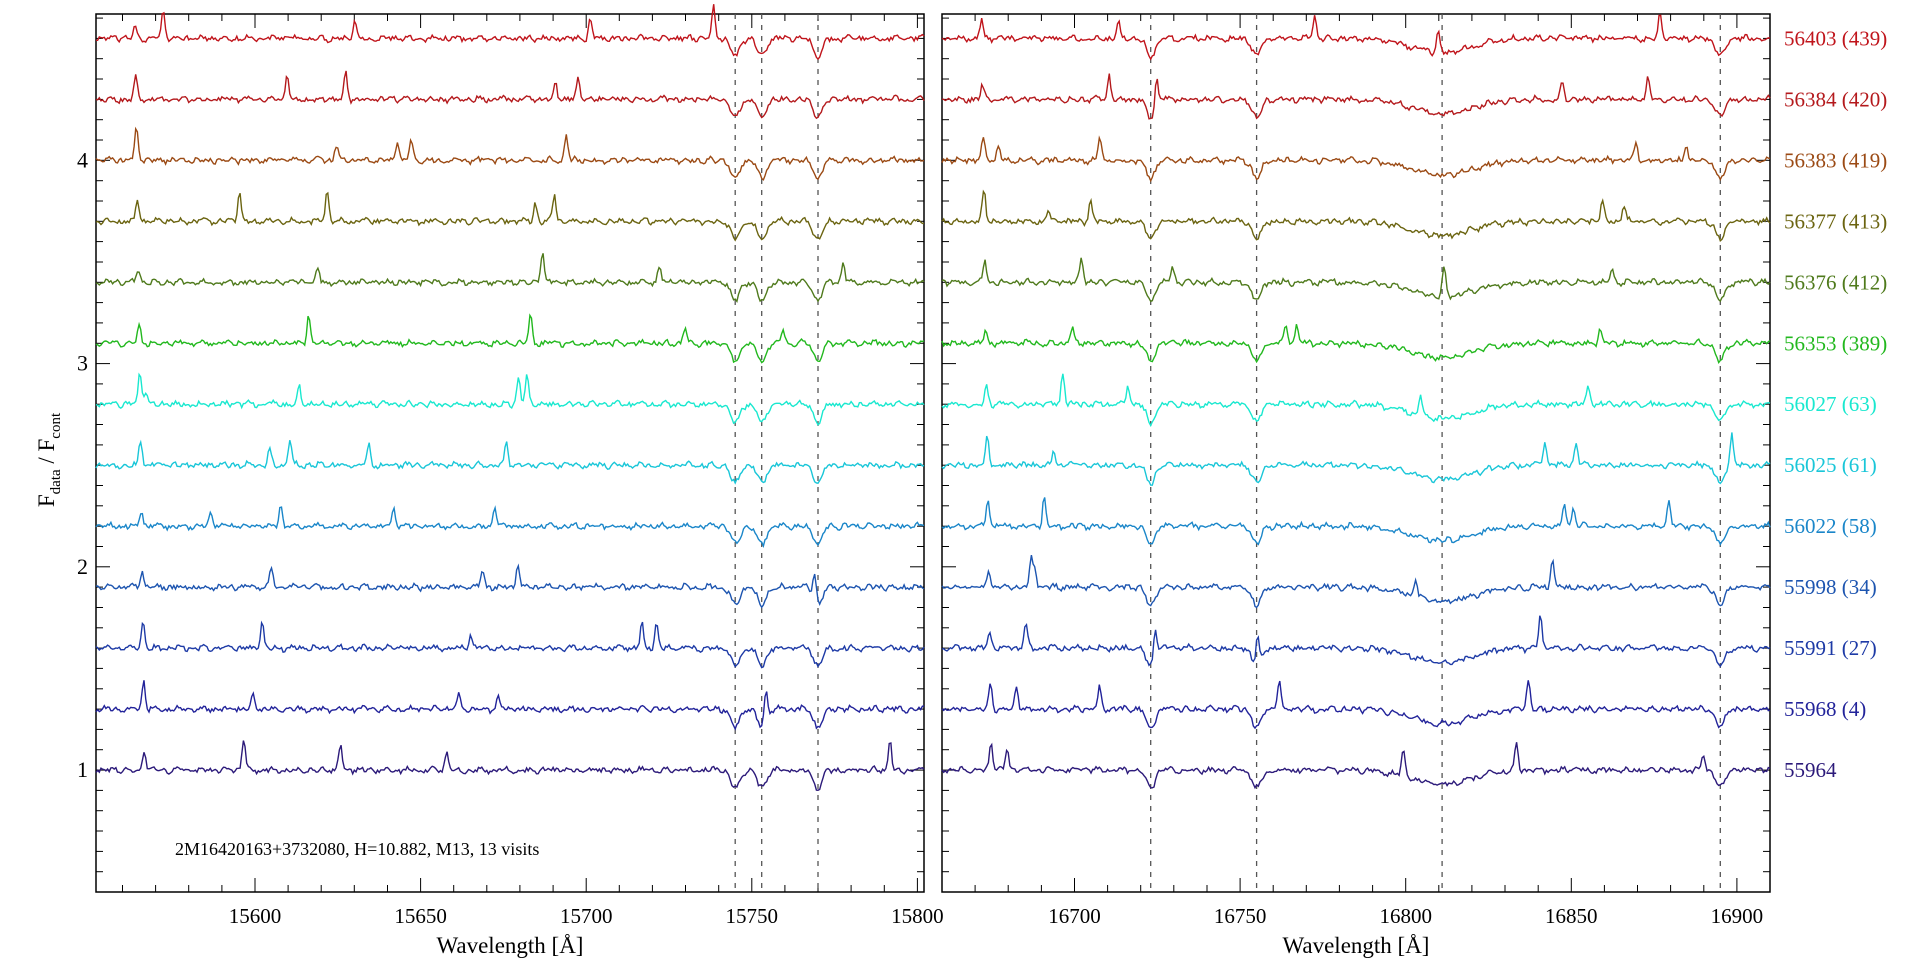 The height and width of the screenshot is (960, 1920). I want to click on legend-entry: 56027 (63), so click(1830, 404).